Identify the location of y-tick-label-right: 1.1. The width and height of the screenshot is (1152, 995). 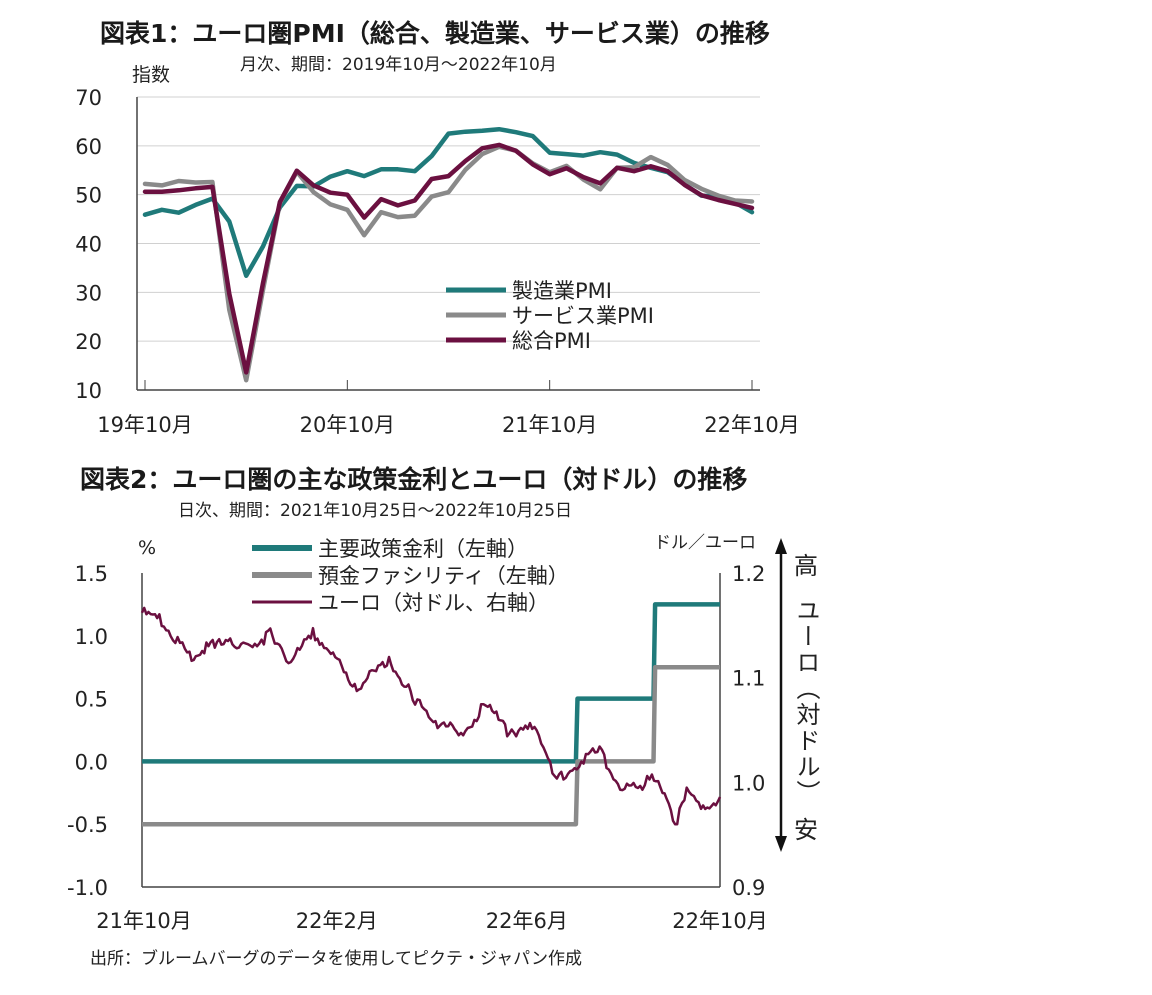
(748, 679).